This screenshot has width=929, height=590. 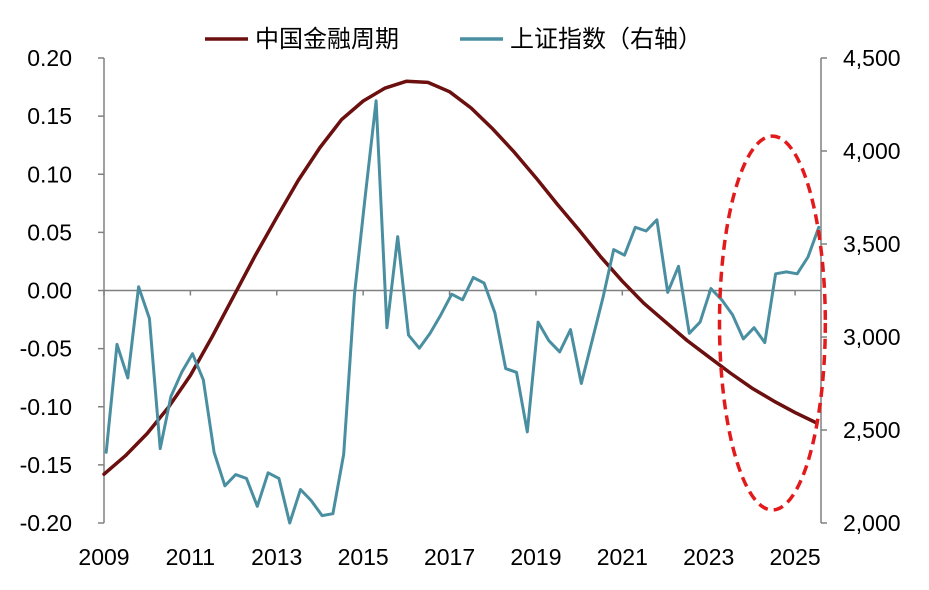 What do you see at coordinates (453, 39) in the screenshot?
I see `legend: 中国金融周期 上证指数（右轴）` at bounding box center [453, 39].